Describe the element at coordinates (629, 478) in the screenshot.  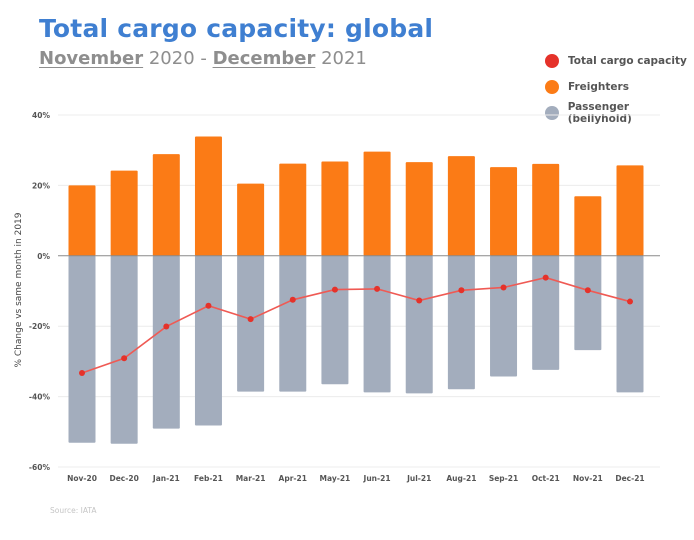
I see `x-tick-label: Dec-21` at that location.